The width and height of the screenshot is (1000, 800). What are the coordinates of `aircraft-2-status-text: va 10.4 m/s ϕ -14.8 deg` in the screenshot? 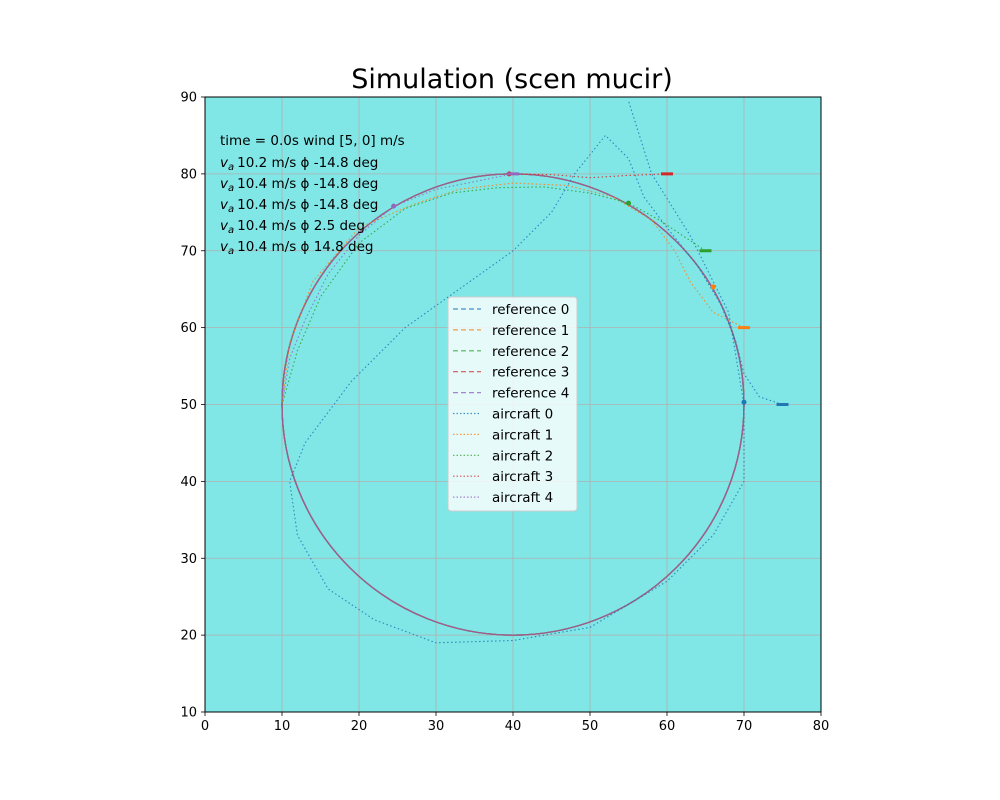 It's located at (299, 206).